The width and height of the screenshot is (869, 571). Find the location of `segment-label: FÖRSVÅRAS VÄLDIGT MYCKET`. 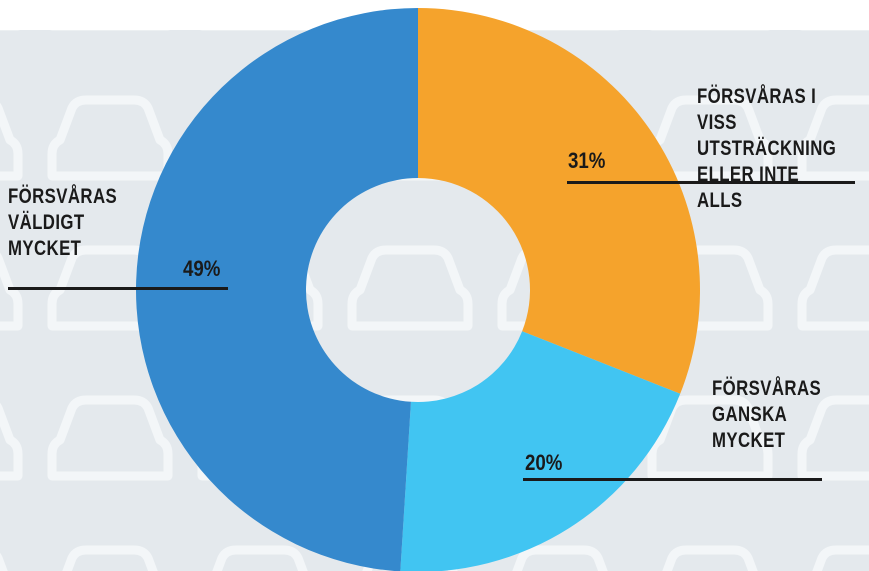

segment-label: FÖRSVÅRAS VÄLDIGT MYCKET is located at coordinates (63, 222).